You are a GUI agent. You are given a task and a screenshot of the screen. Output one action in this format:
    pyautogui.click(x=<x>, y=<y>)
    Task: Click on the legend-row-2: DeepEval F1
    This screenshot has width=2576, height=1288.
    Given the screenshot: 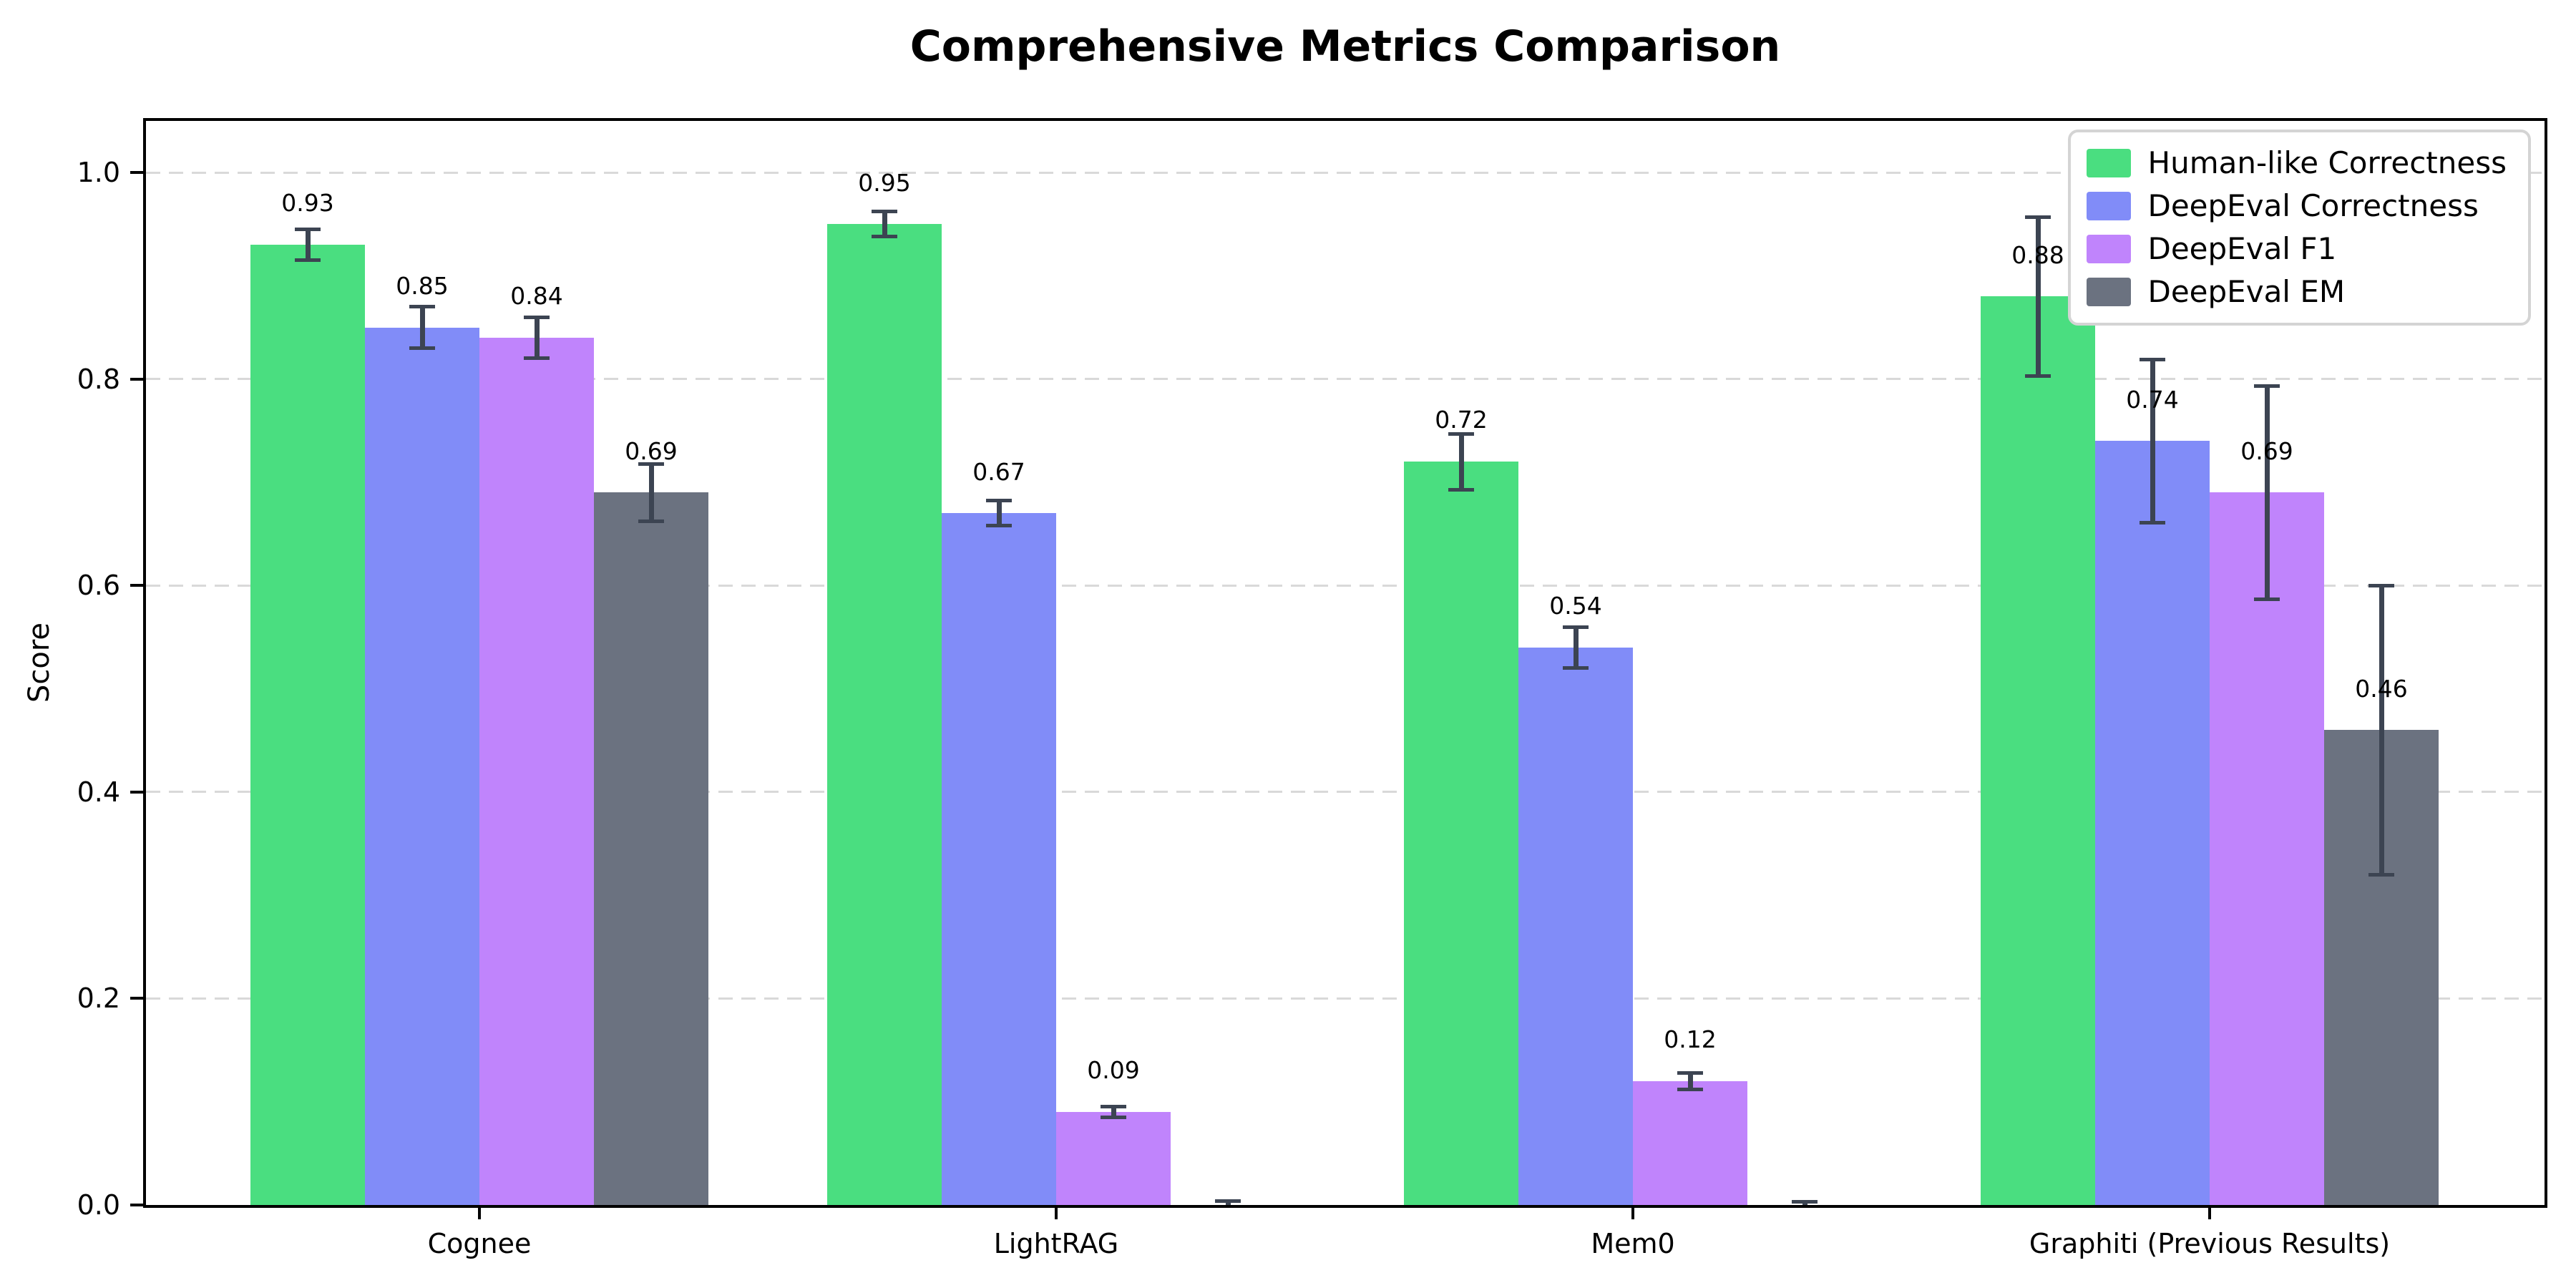 What is the action you would take?
    pyautogui.click(x=2296, y=249)
    